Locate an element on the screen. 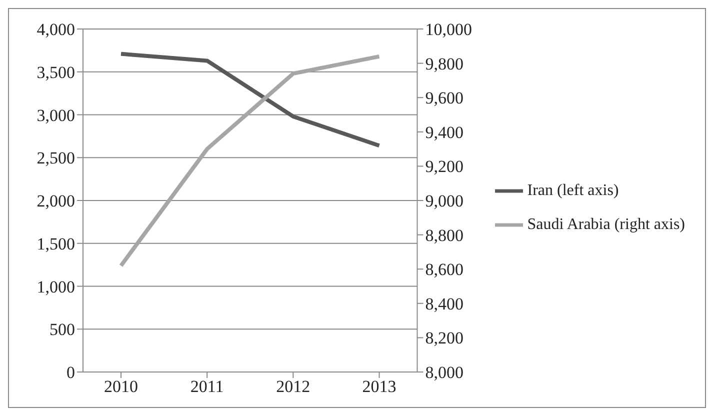 This screenshot has width=714, height=416. y2-tick-label: 9,200 is located at coordinates (444, 166).